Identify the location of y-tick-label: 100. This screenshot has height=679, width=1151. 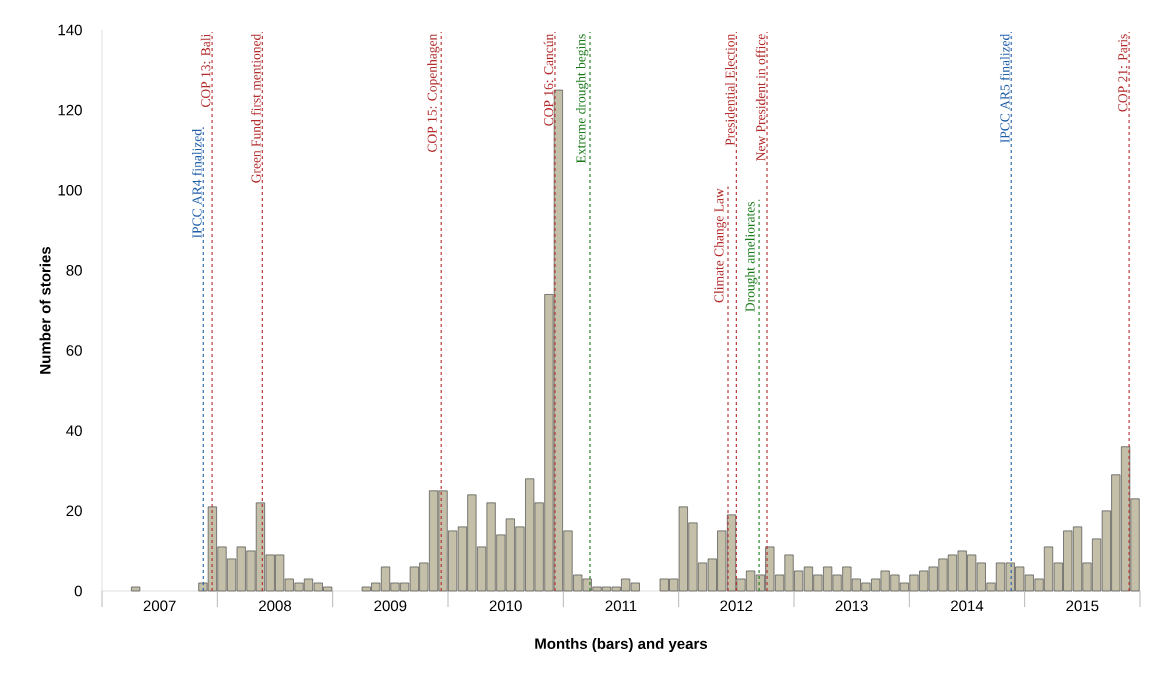
(70, 190).